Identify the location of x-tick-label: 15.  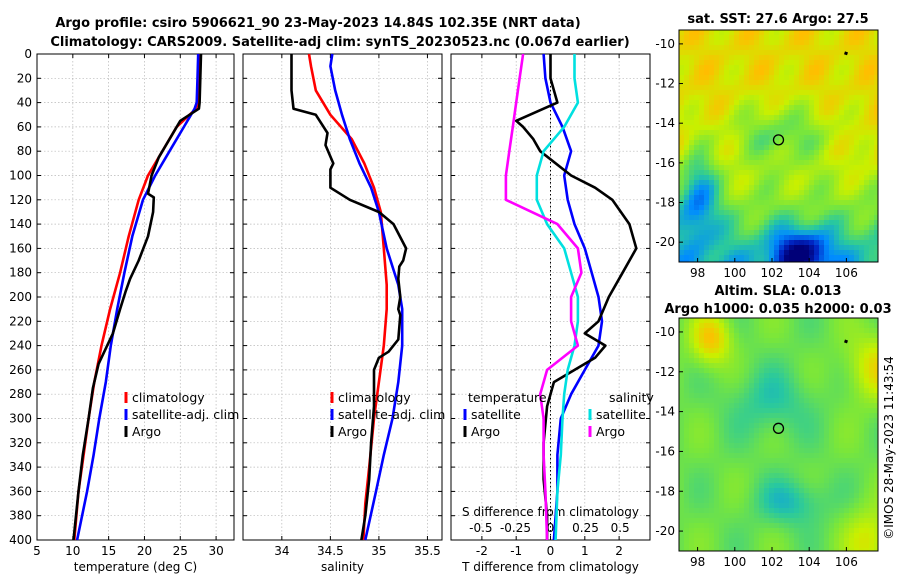
(108, 551).